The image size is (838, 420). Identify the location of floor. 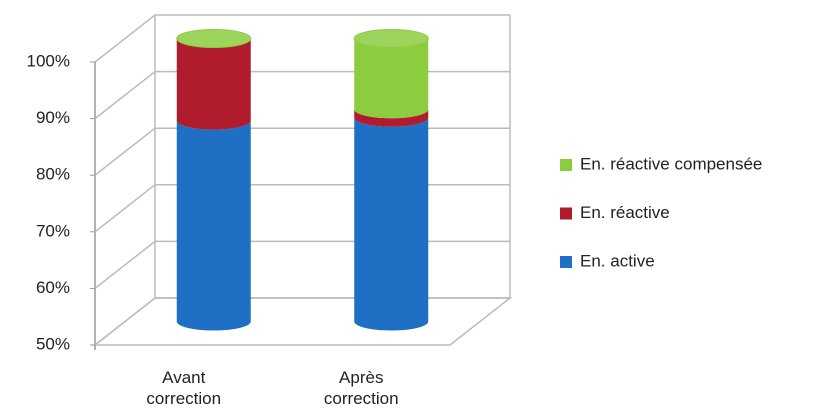
(302, 321).